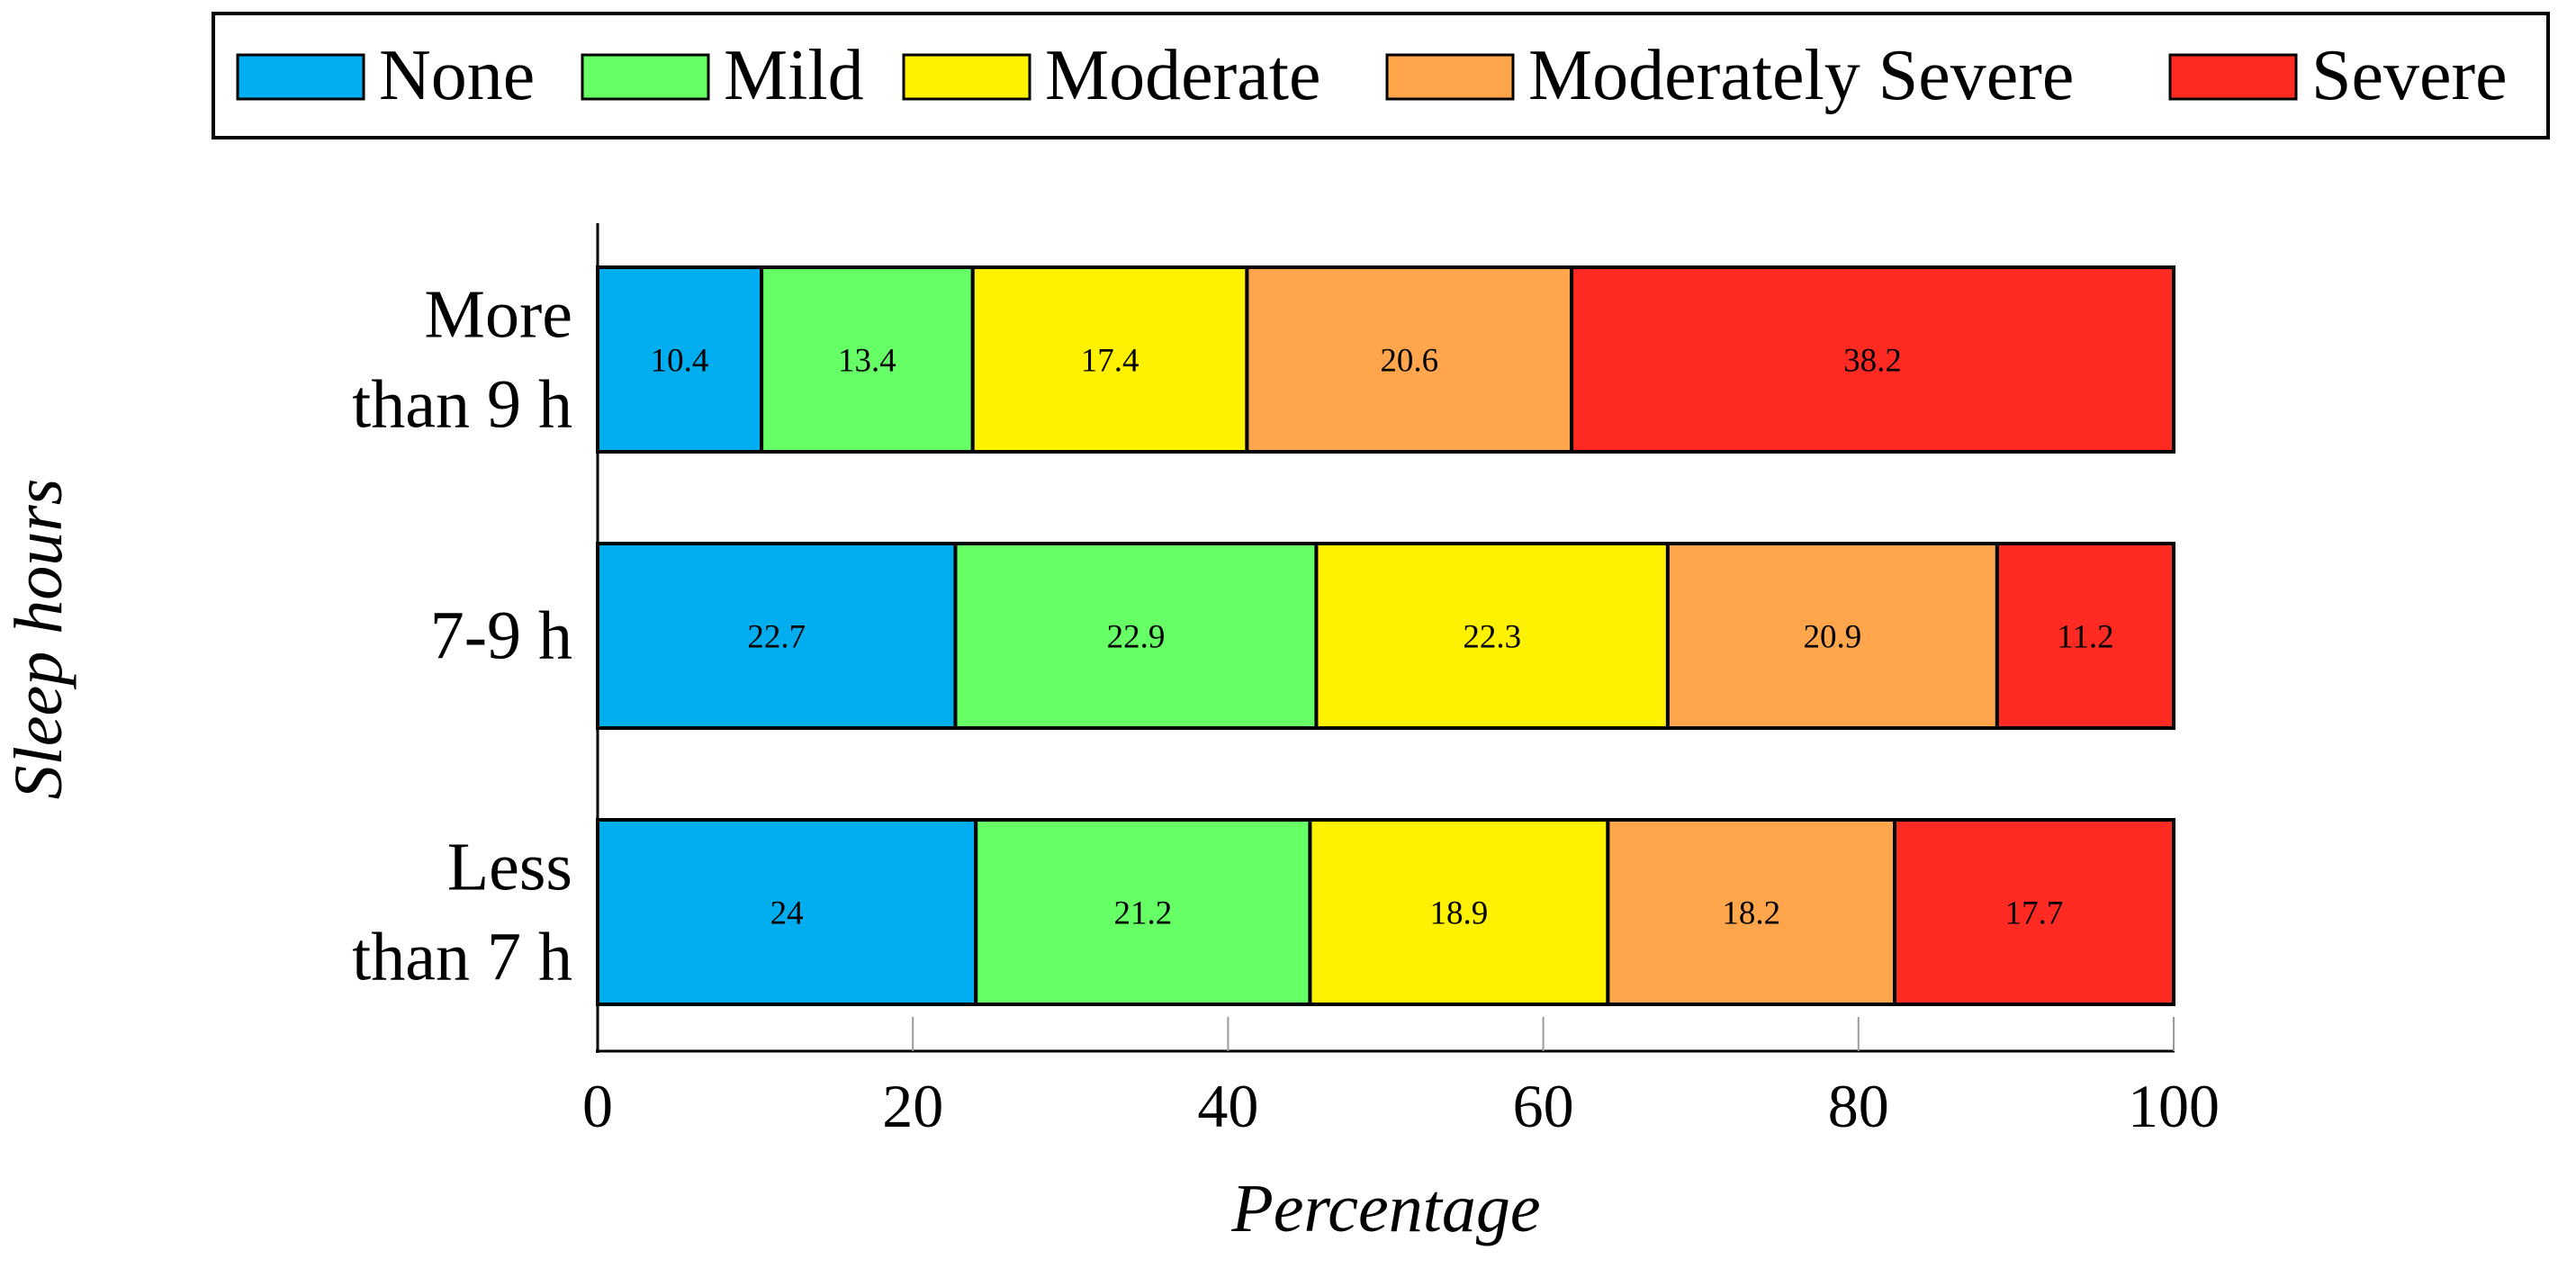  What do you see at coordinates (912, 1106) in the screenshot?
I see `x-tick-label: 20` at bounding box center [912, 1106].